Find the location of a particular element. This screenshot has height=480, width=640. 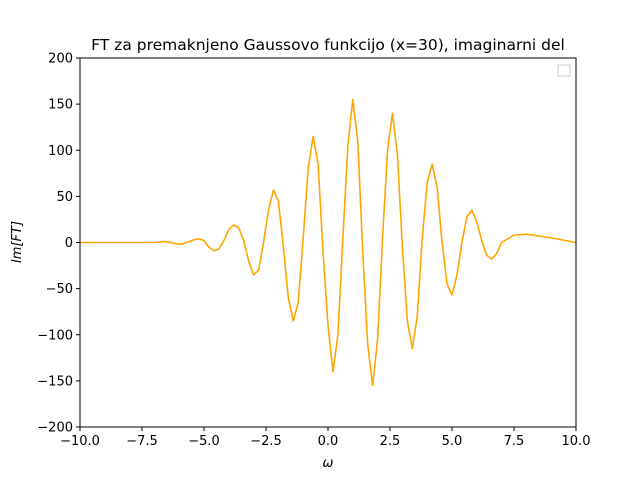

x-tick-label: −7.5 is located at coordinates (142, 441).